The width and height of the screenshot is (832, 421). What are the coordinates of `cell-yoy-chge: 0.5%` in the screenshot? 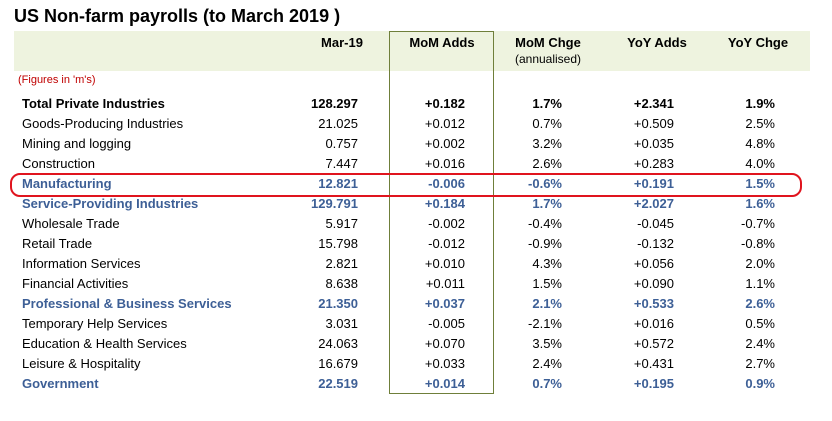 It's located at (760, 323).